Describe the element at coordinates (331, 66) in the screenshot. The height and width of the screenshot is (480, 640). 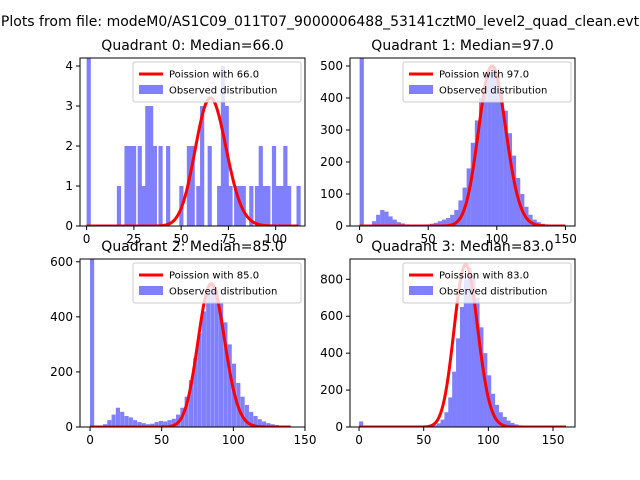
I see `y-tick-label: 500` at that location.